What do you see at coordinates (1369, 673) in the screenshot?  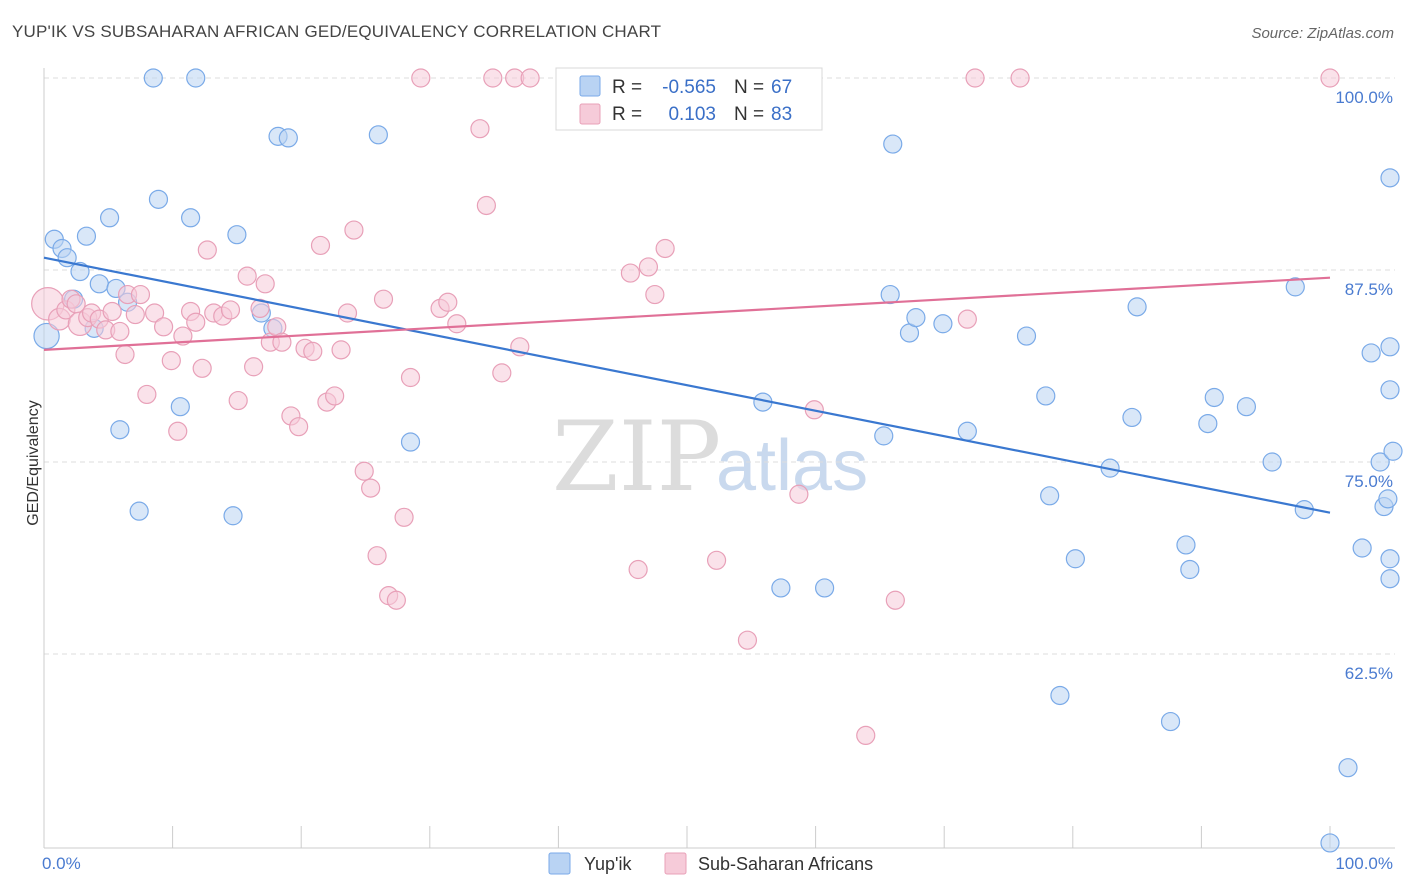 I see `y-tick-label: 62.5%` at bounding box center [1369, 673].